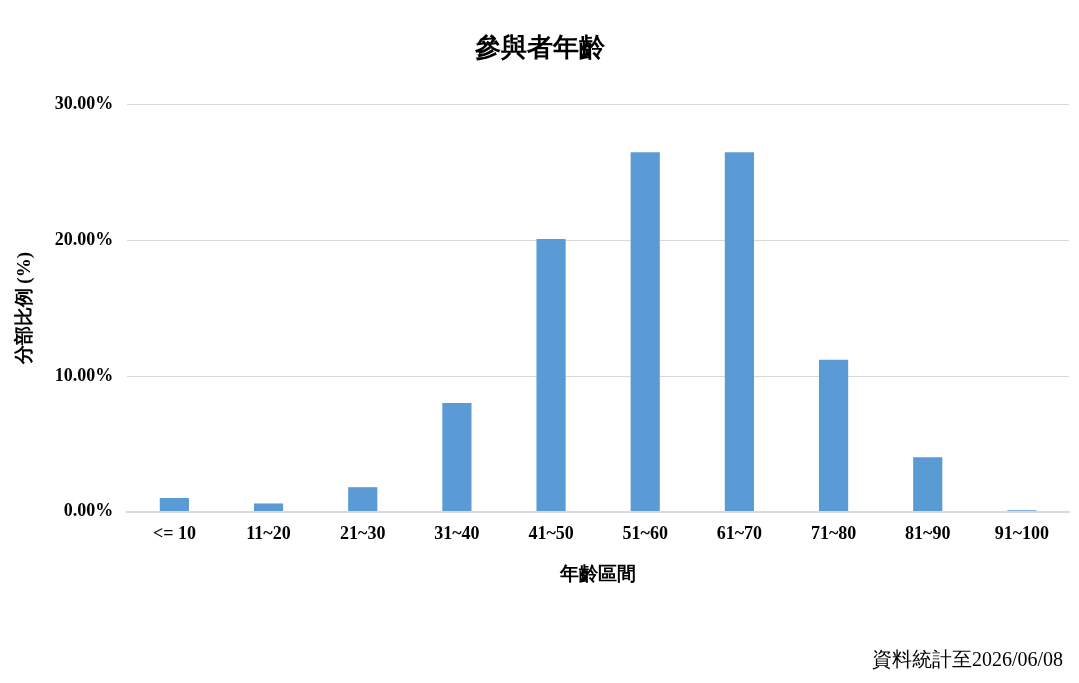 The width and height of the screenshot is (1079, 683). What do you see at coordinates (539, 48) in the screenshot?
I see `chart-title: 參與者年齡` at bounding box center [539, 48].